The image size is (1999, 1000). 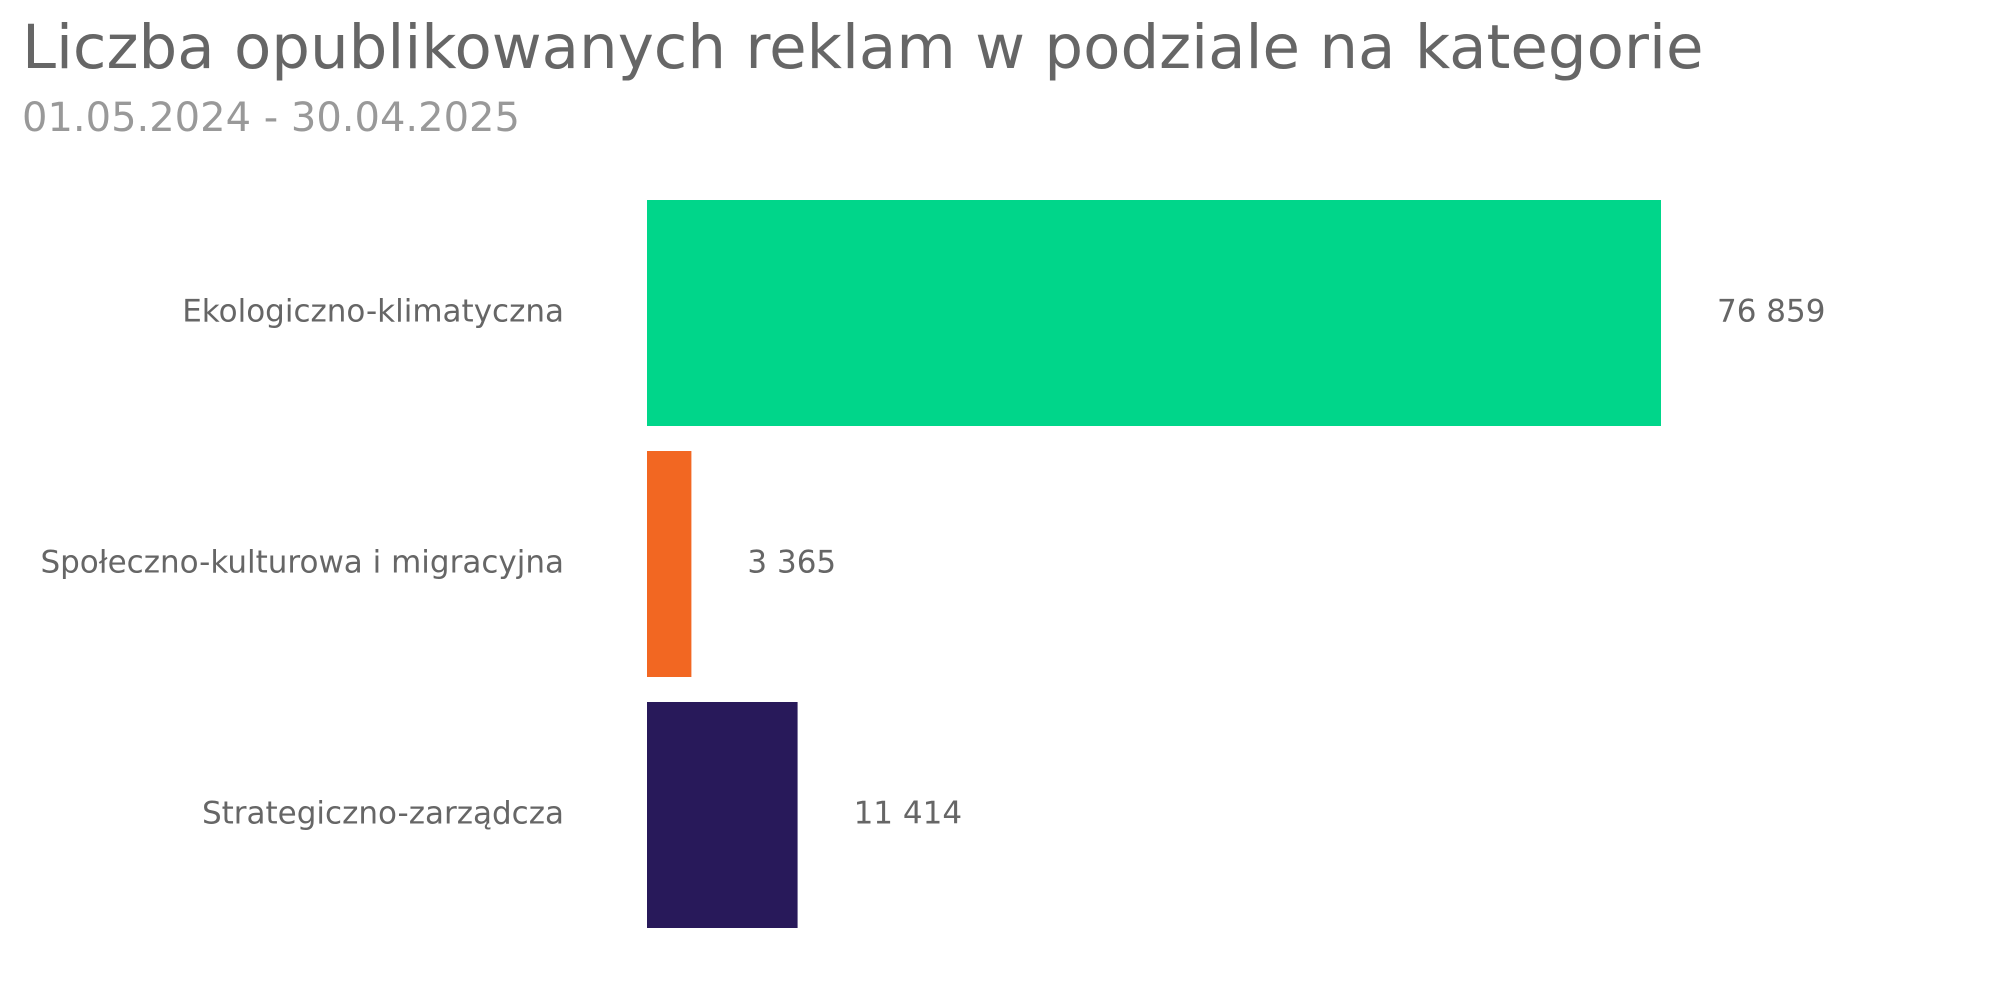 I want to click on bar-spoleczno-kulturowa-i-migracyjna, so click(x=669, y=564).